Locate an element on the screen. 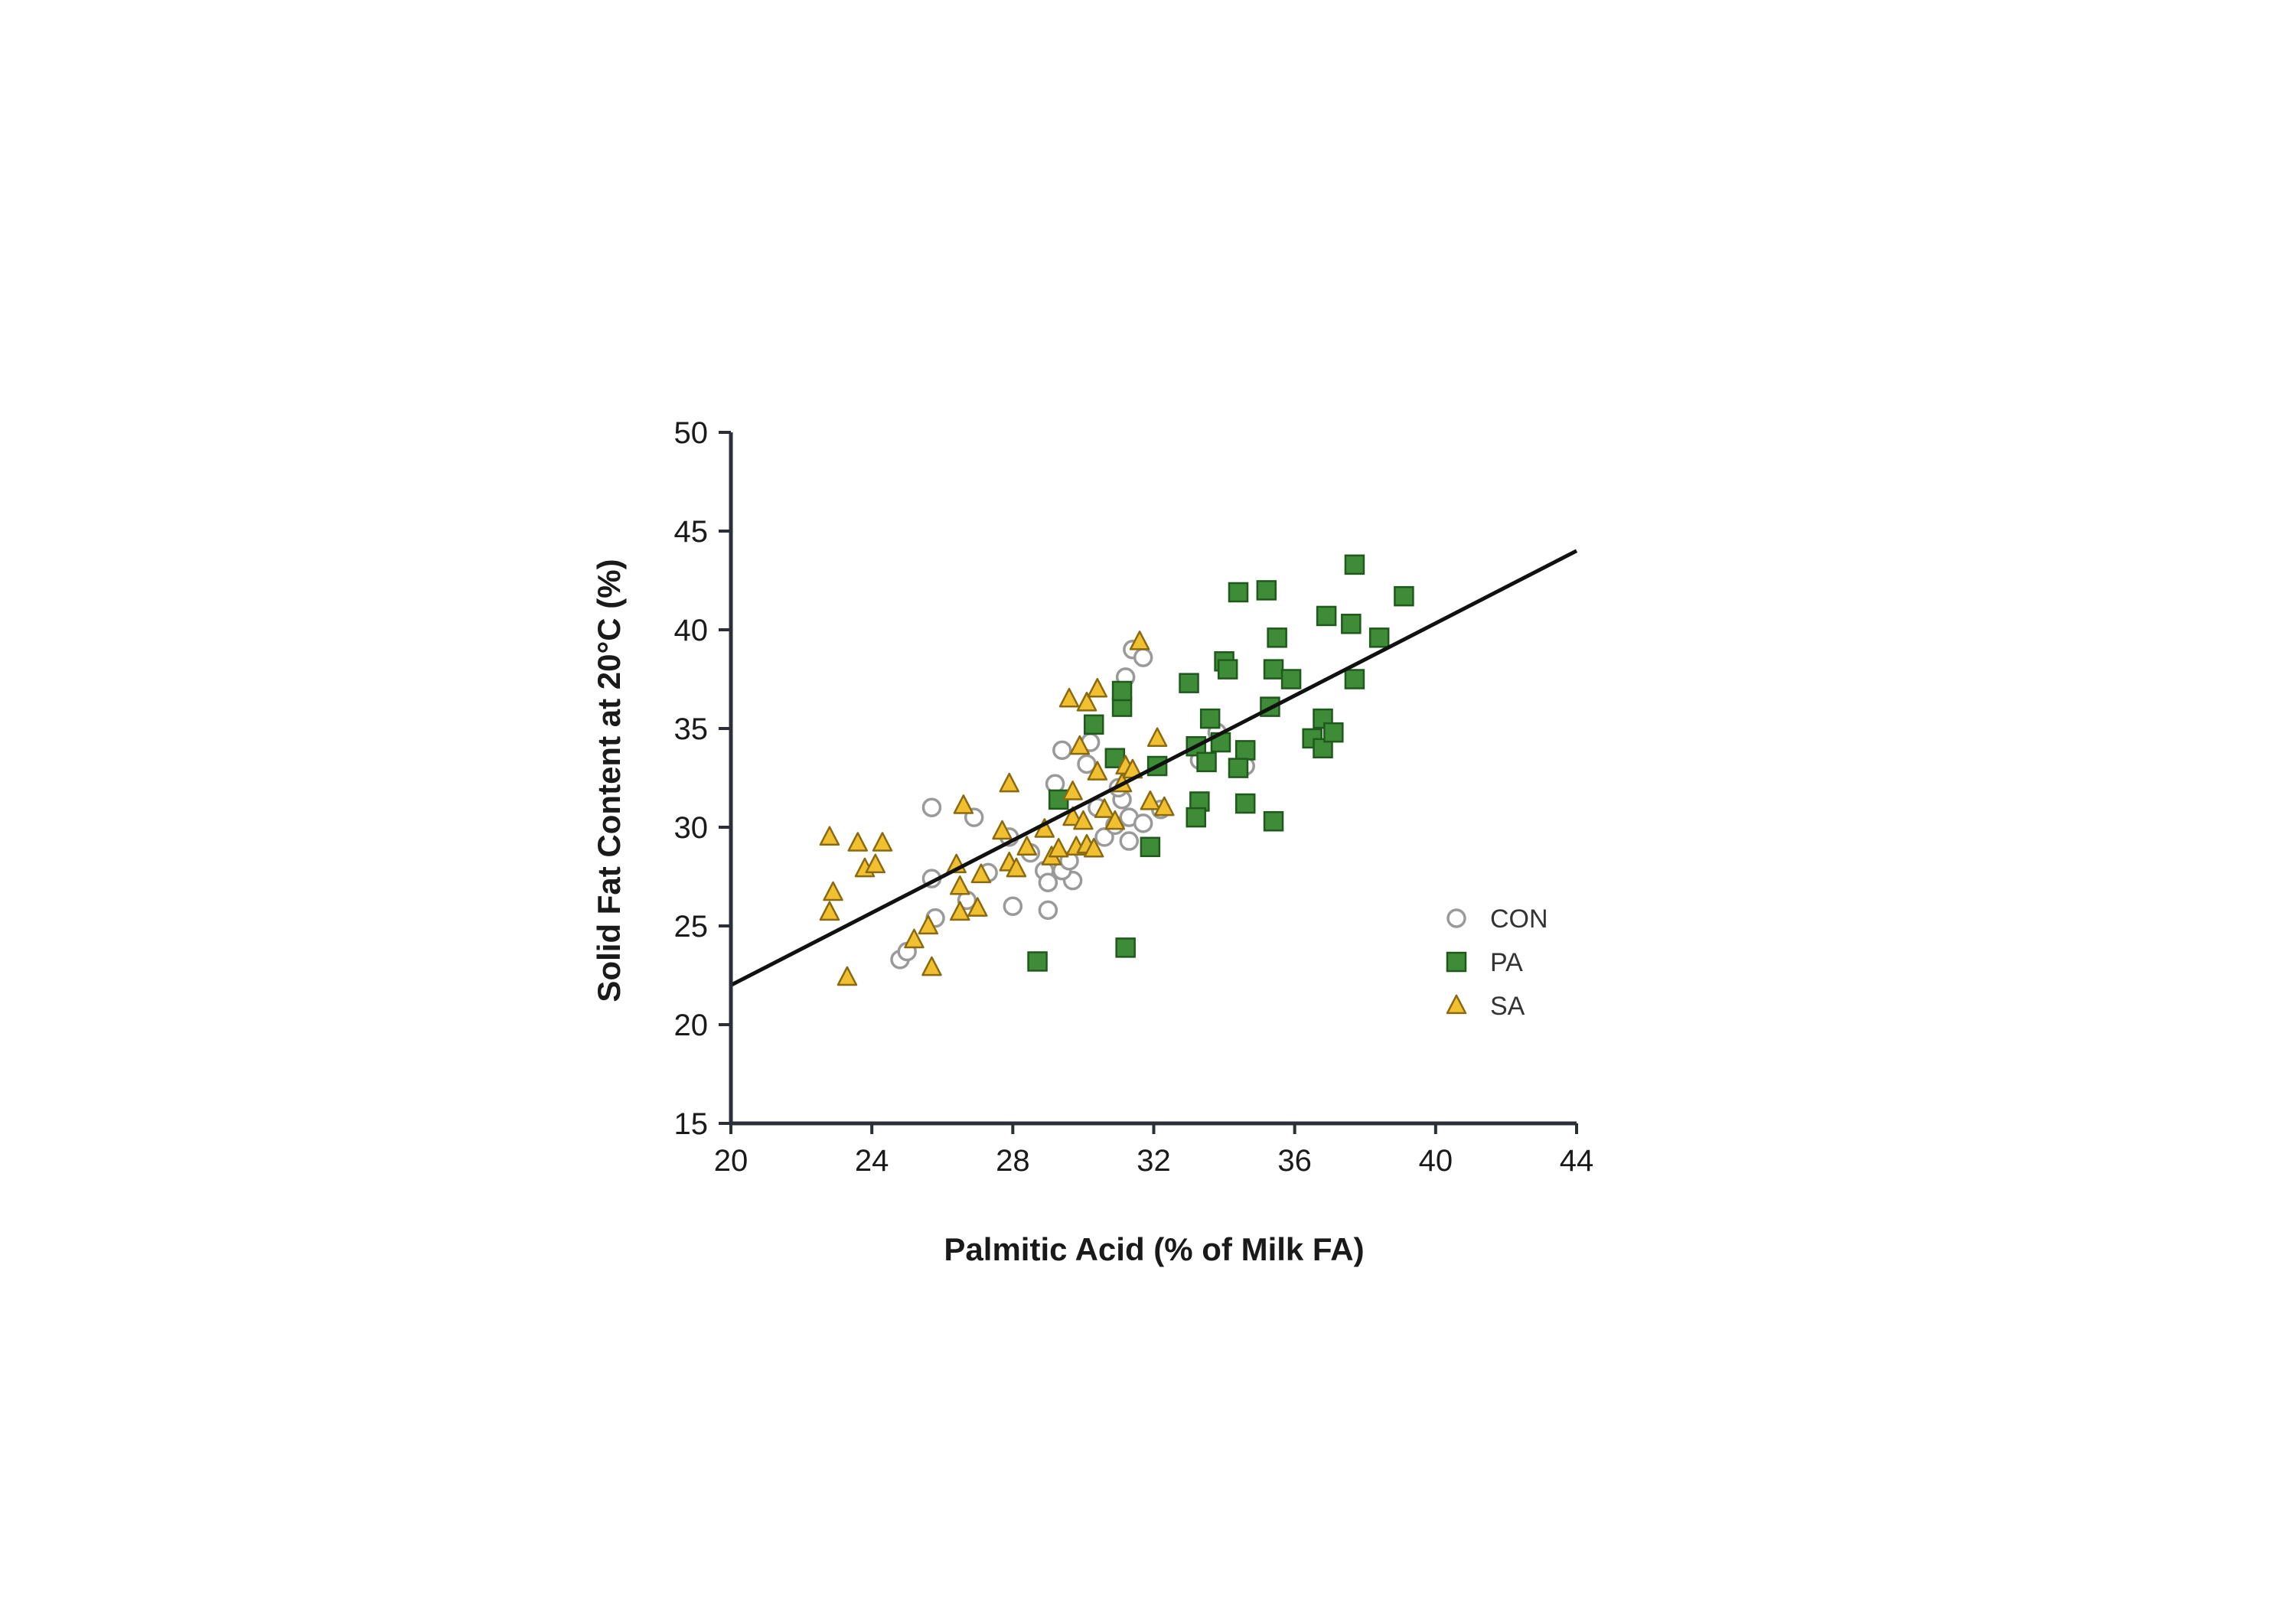 This screenshot has height=1607, width=2296. x-tick-label: 20 is located at coordinates (731, 1161).